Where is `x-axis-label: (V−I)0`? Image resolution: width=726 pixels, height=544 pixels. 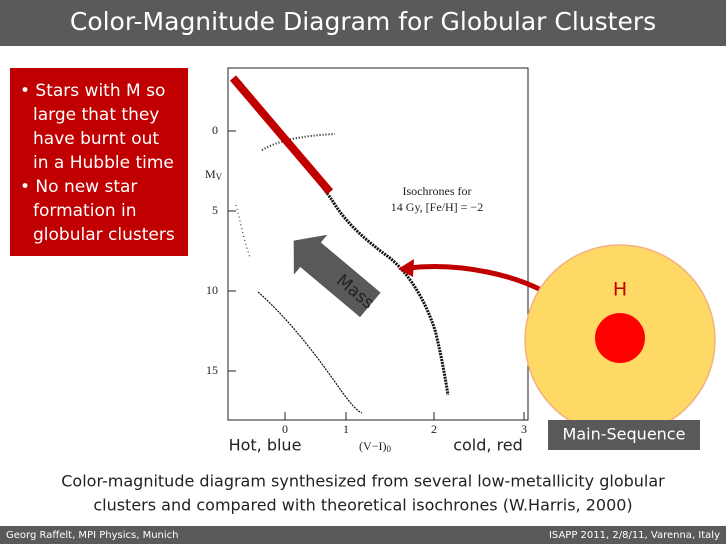
x-axis-label: (V−I)0 is located at coordinates (375, 446).